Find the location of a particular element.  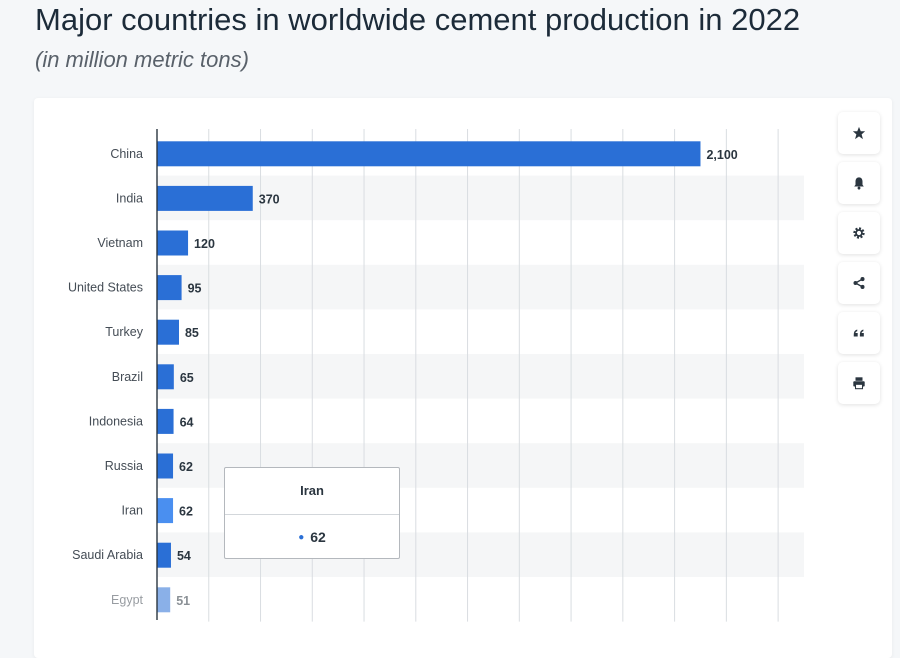

print-icon is located at coordinates (859, 383).